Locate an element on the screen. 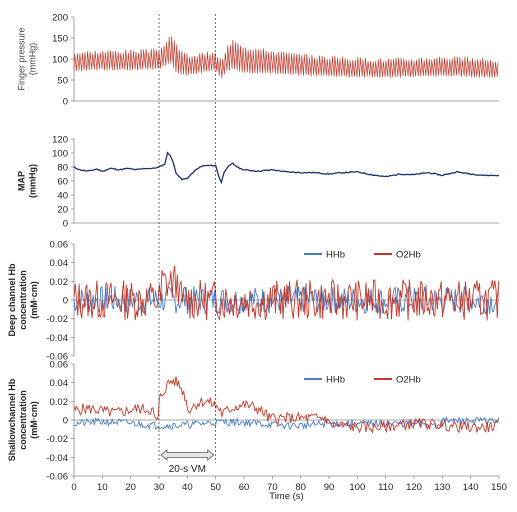 This screenshot has width=517, height=512. y-tick-label: 60 is located at coordinates (62, 182).